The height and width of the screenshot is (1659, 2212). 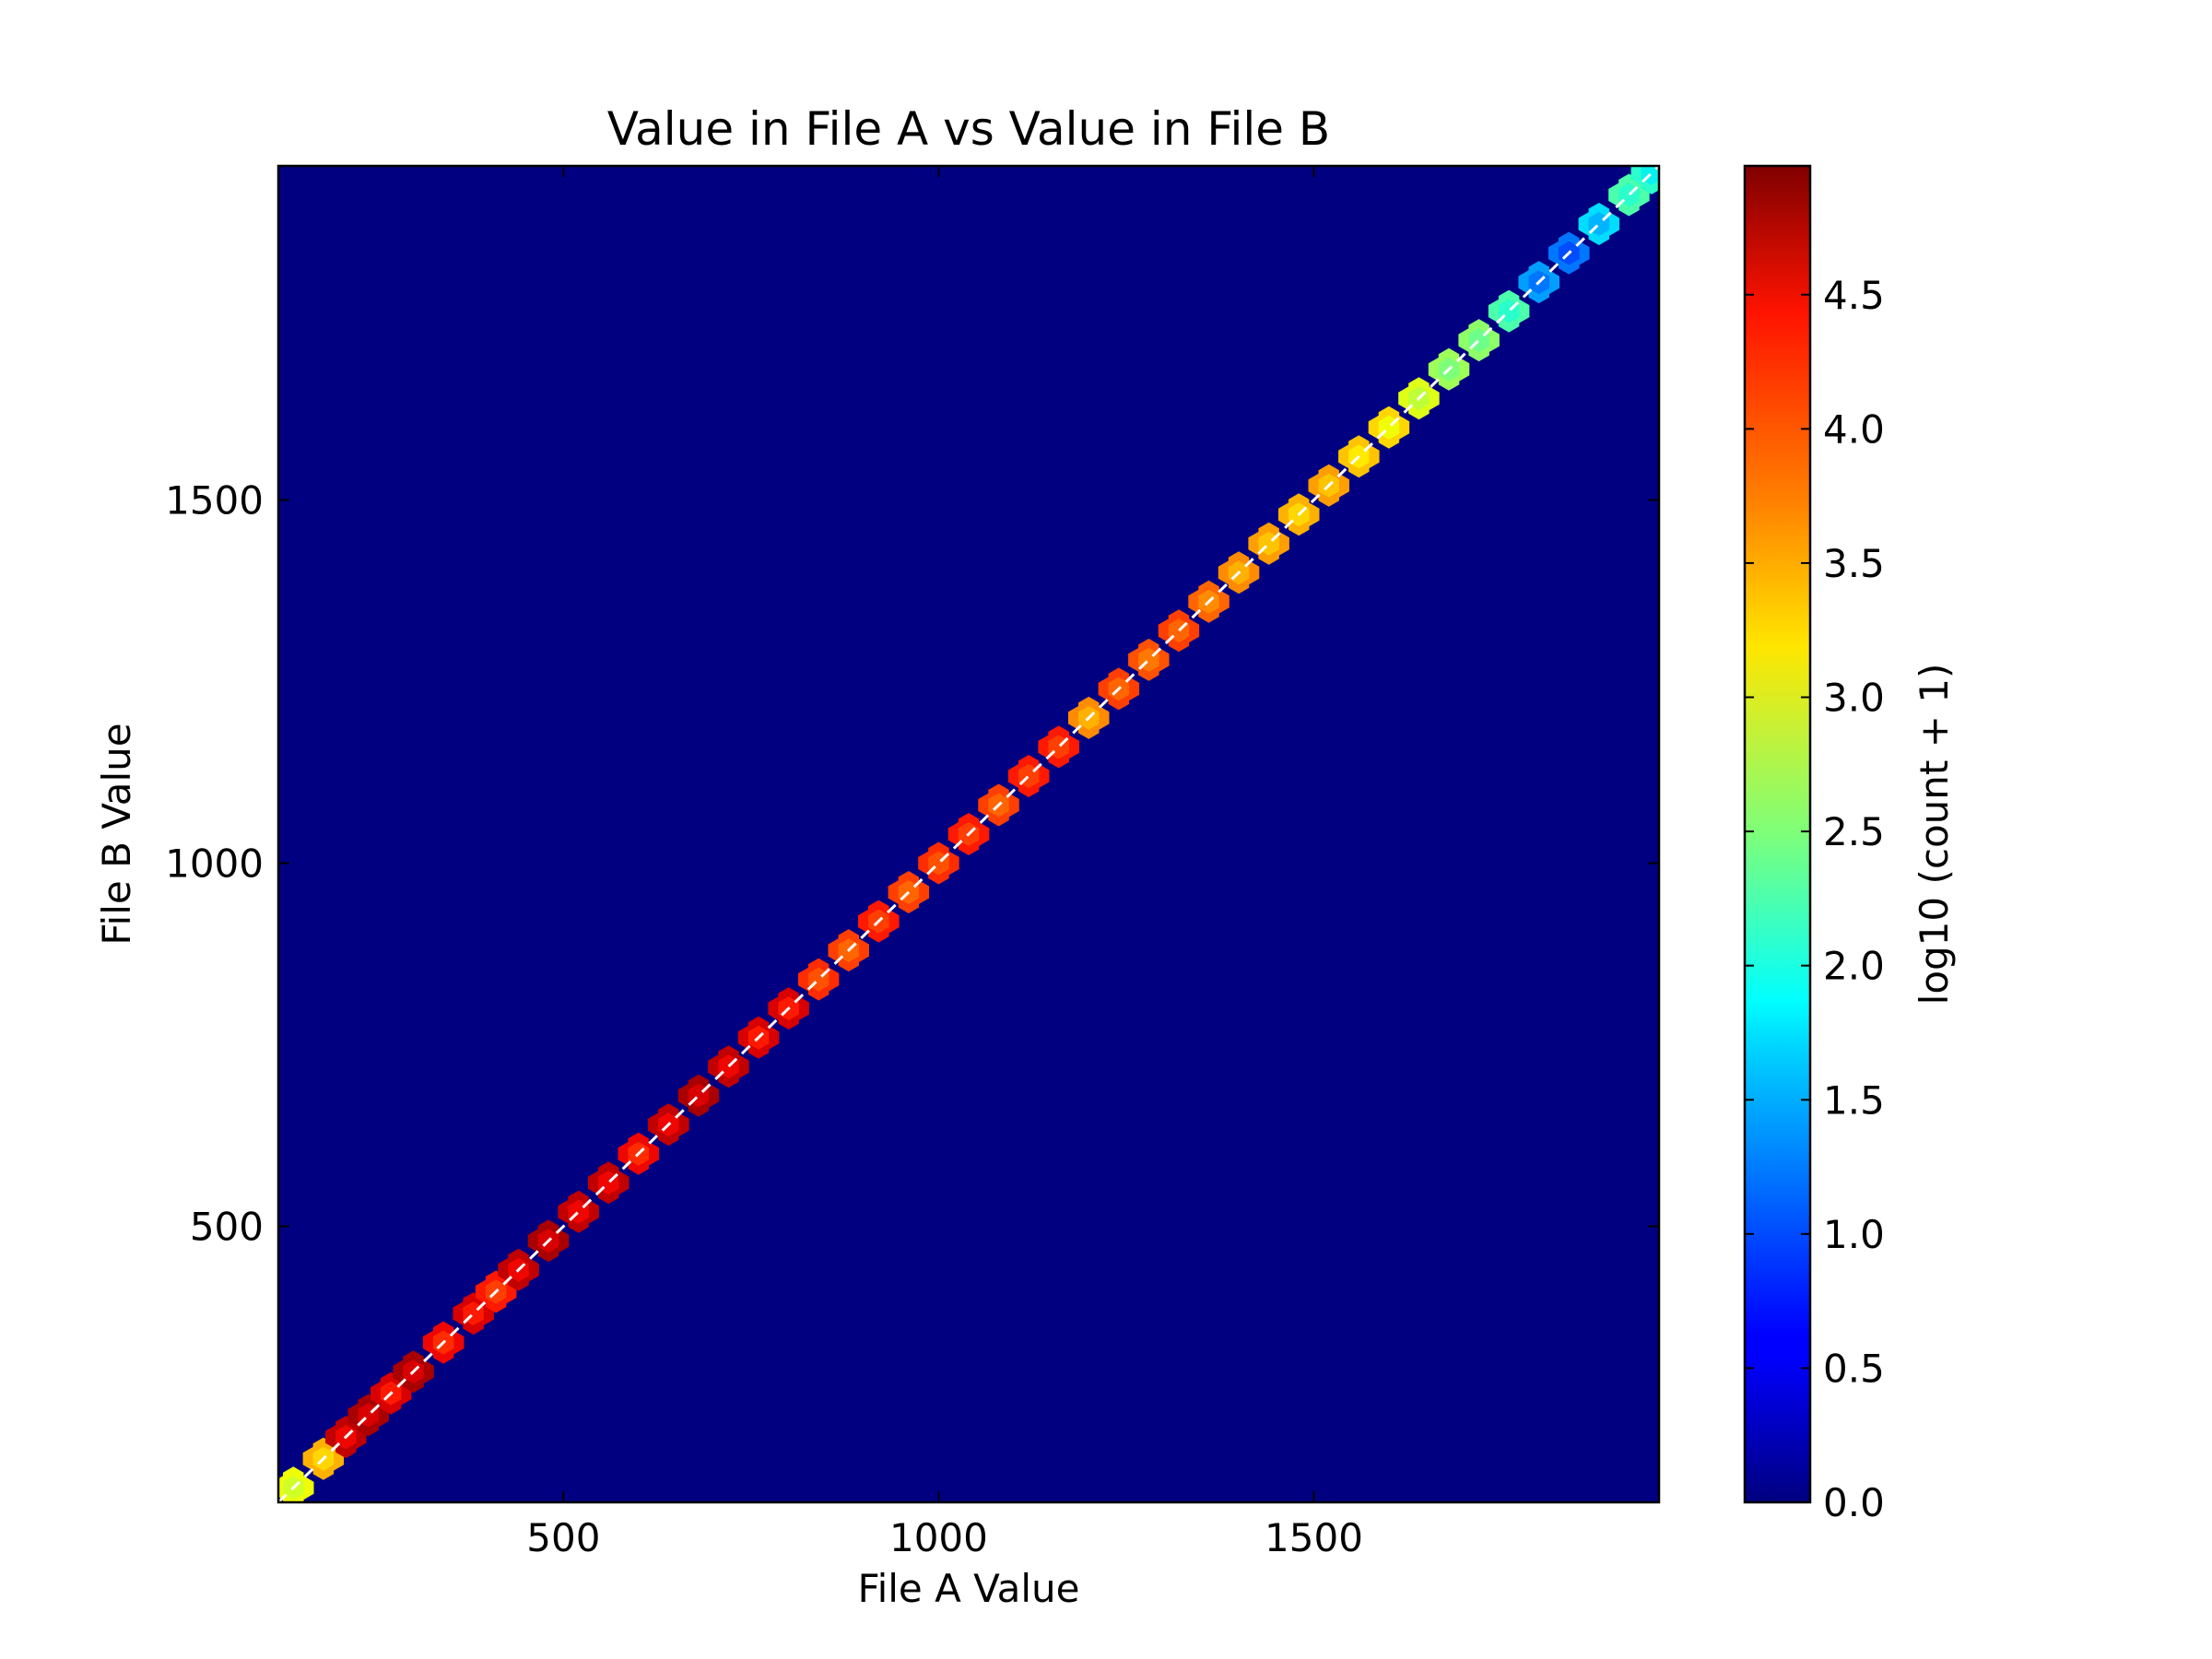 I want to click on y-tick-label: 500, so click(x=227, y=1227).